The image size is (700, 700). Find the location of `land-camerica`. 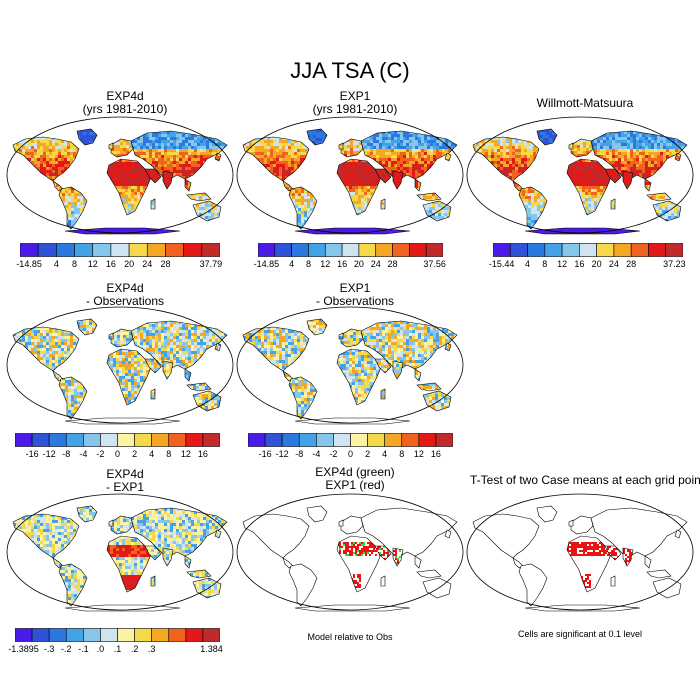

land-camerica is located at coordinates (518, 563).